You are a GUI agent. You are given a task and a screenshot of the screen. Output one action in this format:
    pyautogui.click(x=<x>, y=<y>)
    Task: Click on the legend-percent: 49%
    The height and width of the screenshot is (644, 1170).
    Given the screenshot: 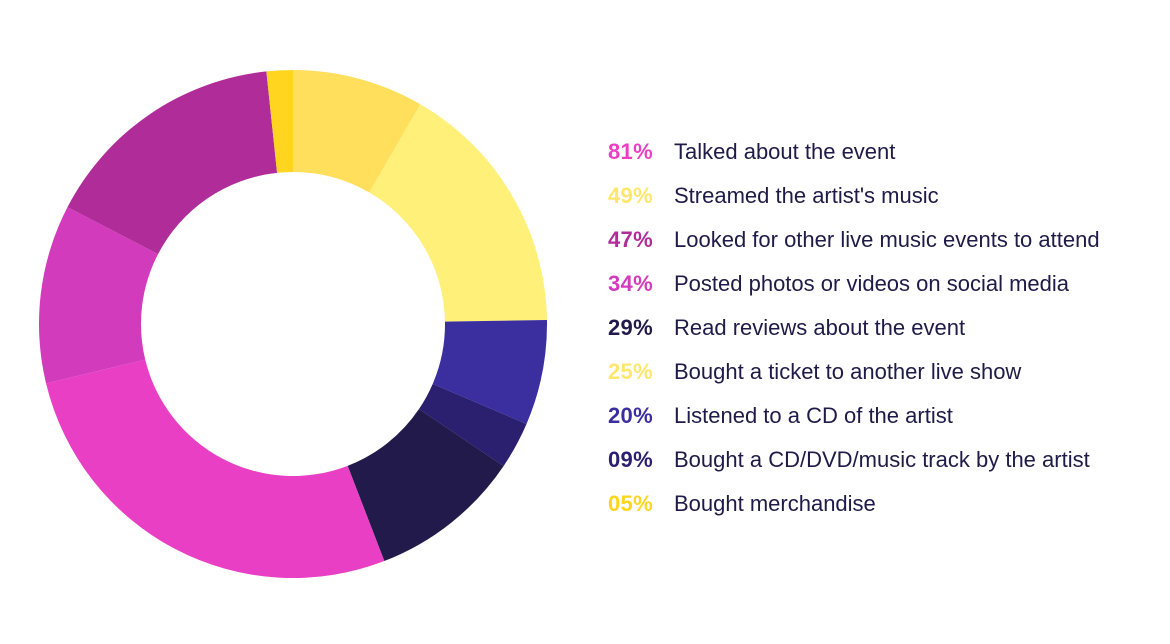 What is the action you would take?
    pyautogui.click(x=630, y=195)
    